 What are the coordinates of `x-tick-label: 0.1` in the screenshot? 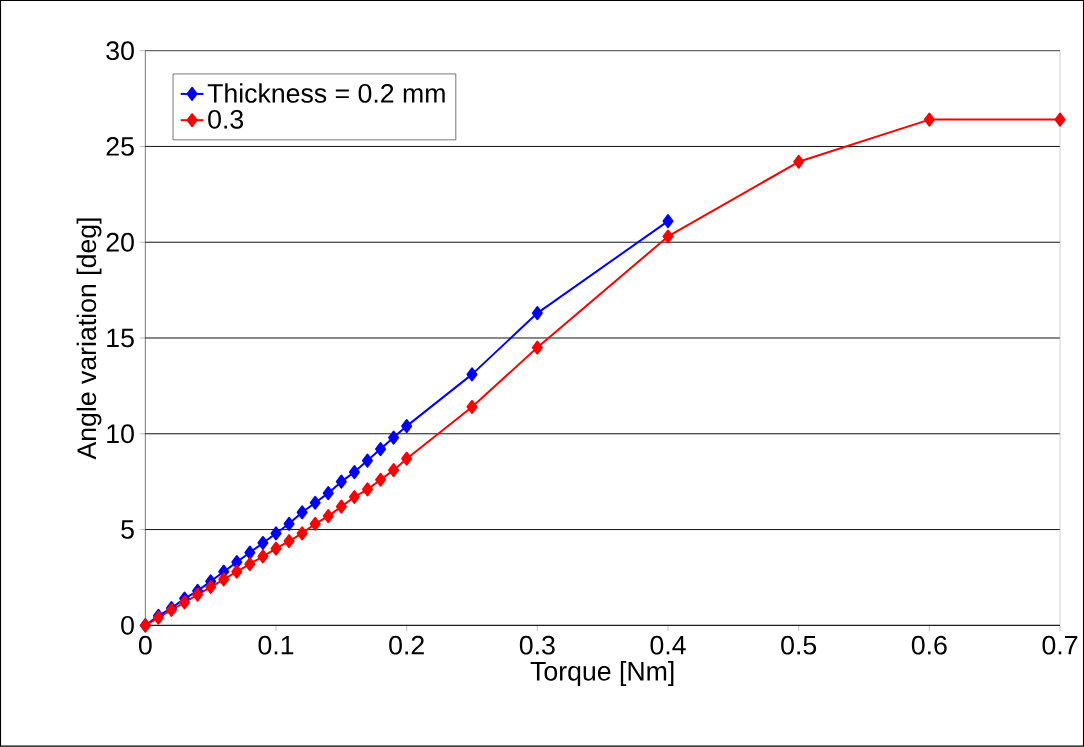 It's located at (276, 645).